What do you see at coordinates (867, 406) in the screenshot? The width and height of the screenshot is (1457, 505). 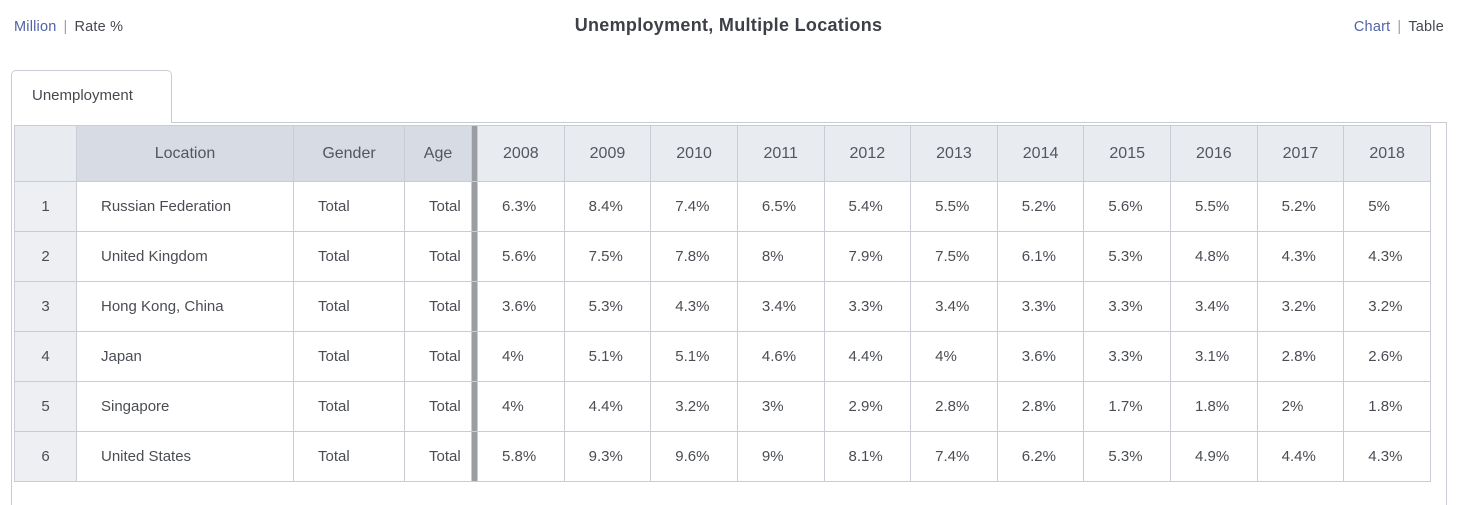 I see `cell-value: 2.9%` at bounding box center [867, 406].